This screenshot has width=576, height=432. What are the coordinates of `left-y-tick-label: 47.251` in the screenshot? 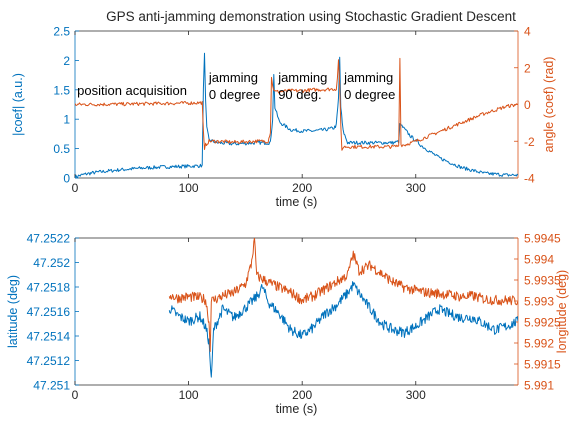 It's located at (51, 386).